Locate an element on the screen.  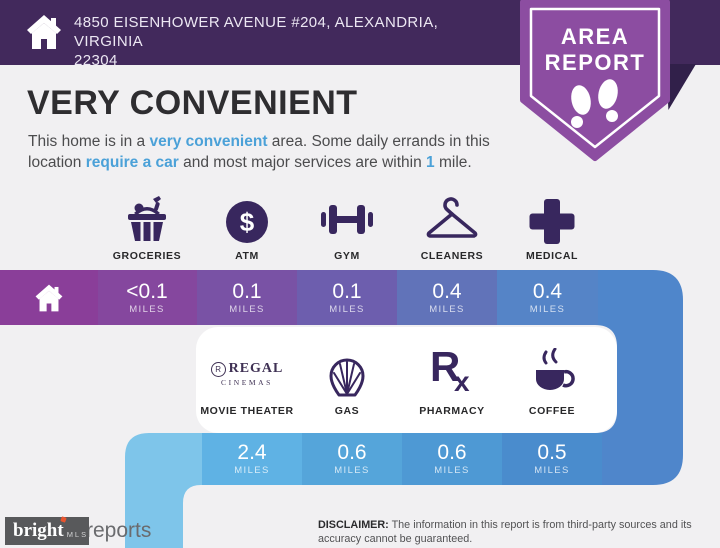
category-groceries: GROCERIES is located at coordinates (147, 227).